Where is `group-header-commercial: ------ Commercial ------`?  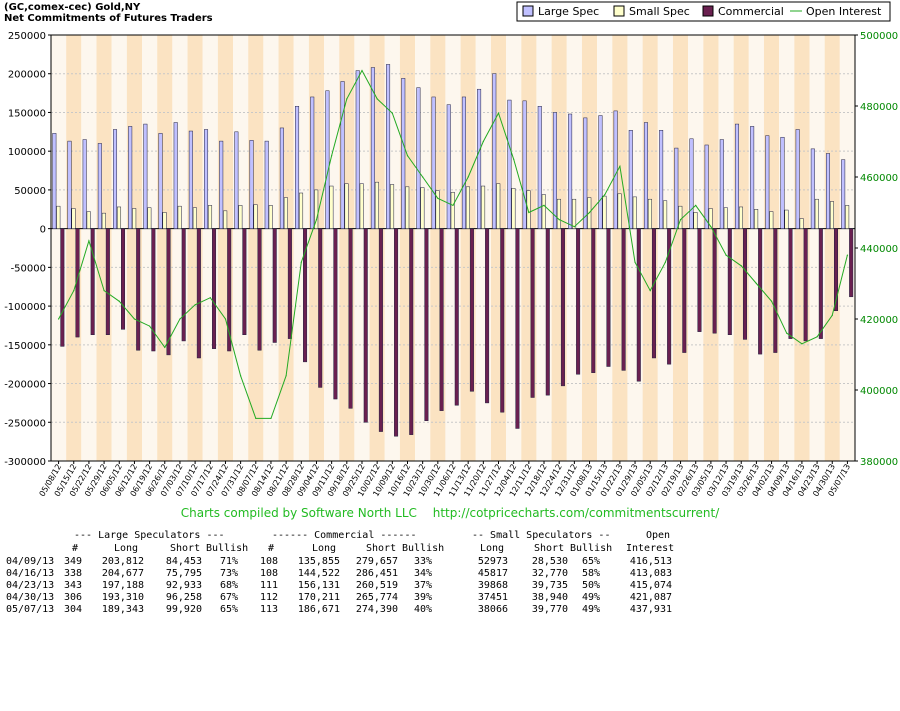
group-header-commercial: ------ Commercial ------ is located at coordinates (344, 535).